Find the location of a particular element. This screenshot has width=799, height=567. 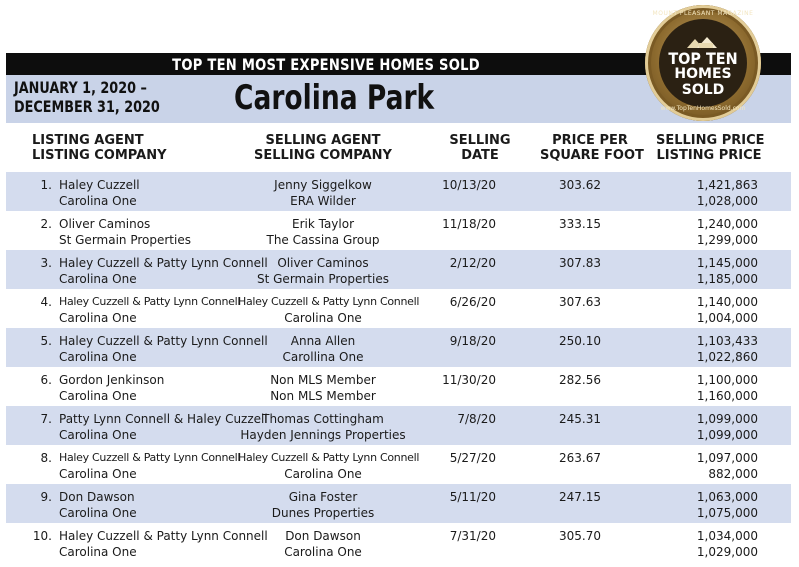

selling-price: 1,140,000 is located at coordinates (727, 302).